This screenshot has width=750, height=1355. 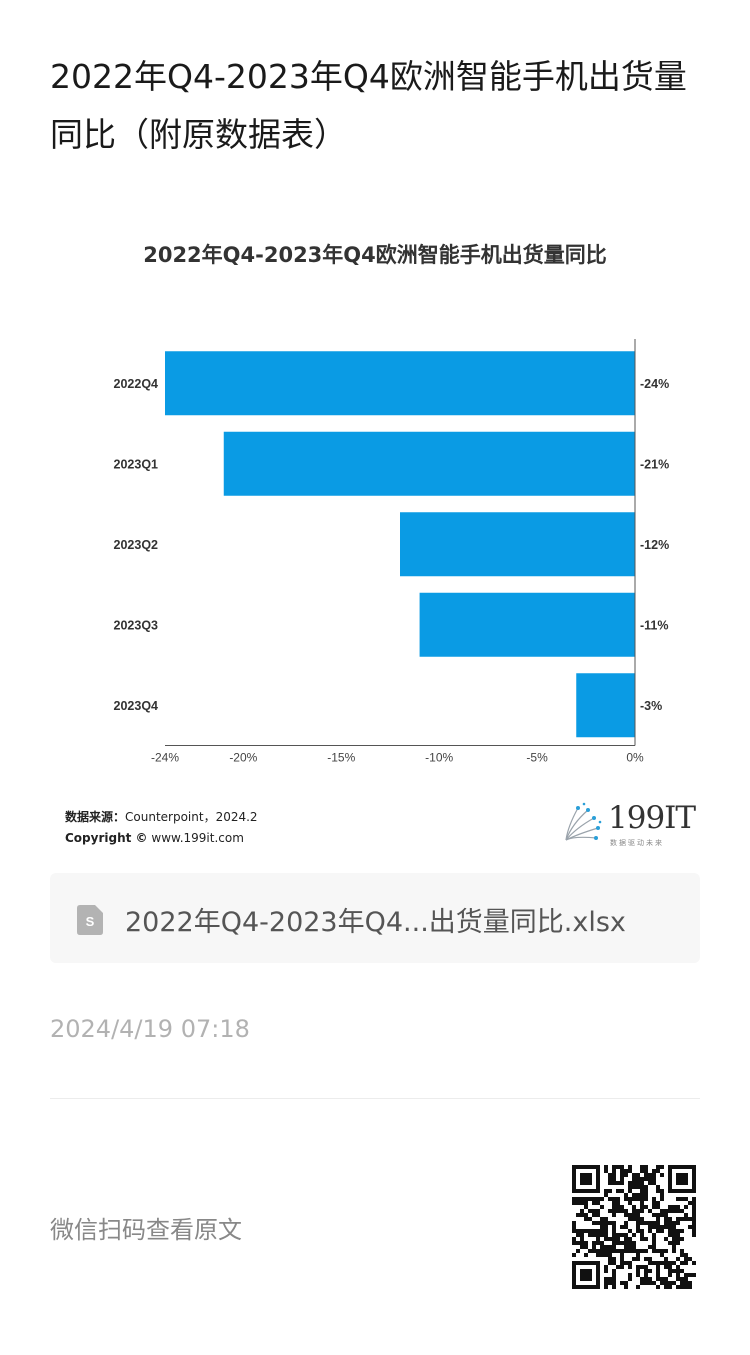 What do you see at coordinates (341, 758) in the screenshot?
I see `x-tick-label: -15%` at bounding box center [341, 758].